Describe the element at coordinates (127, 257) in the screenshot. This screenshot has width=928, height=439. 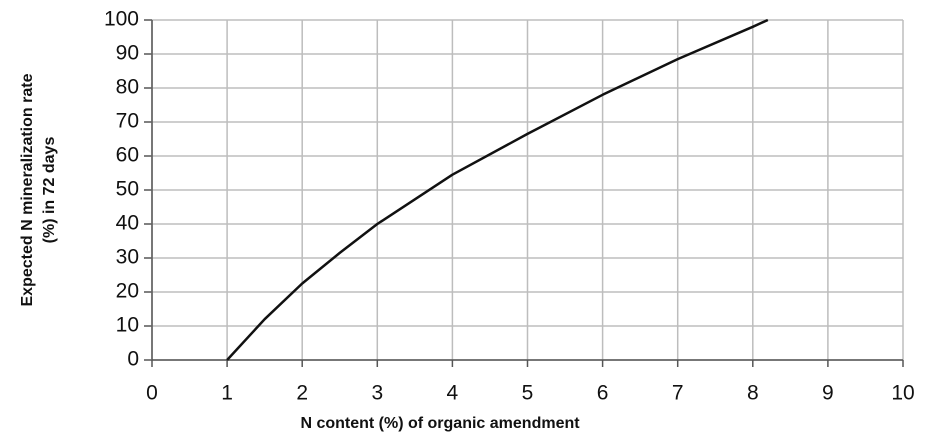
I see `y-tick-label: 30` at that location.